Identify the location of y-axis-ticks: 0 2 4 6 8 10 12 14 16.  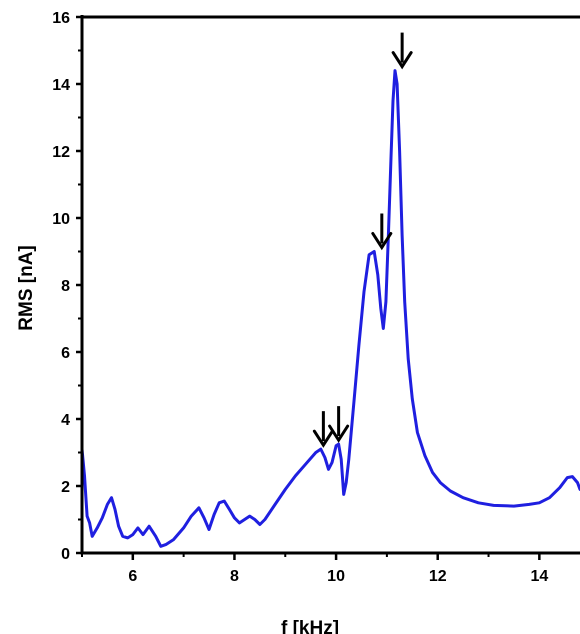
(67, 286).